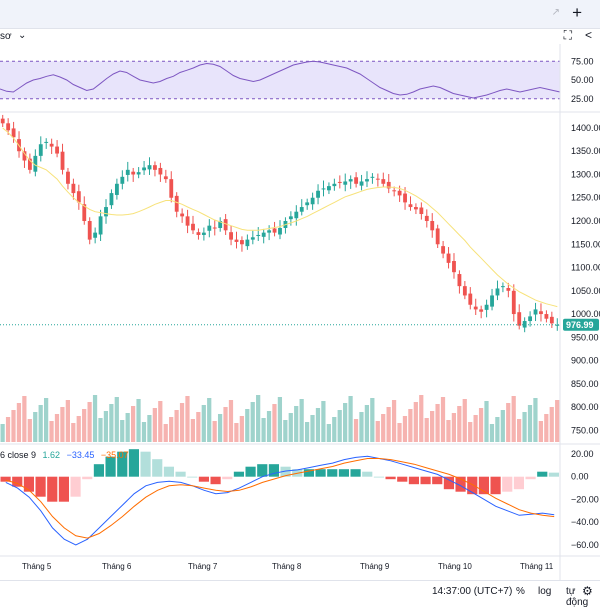 This screenshot has height=608, width=600. Describe the element at coordinates (585, 361) in the screenshot. I see `price-tick-label: 900.00` at that location.